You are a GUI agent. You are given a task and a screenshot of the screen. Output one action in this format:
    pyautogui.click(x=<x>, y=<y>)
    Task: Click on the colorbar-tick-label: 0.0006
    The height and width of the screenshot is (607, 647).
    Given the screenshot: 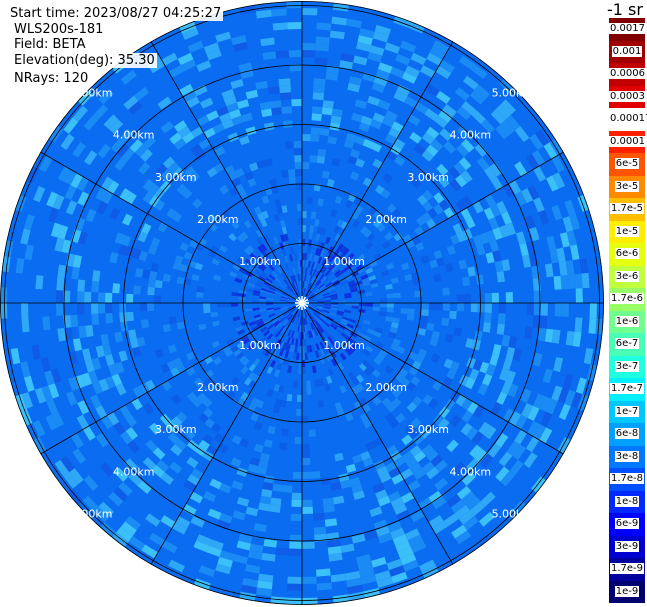 What is the action you would take?
    pyautogui.click(x=627, y=73)
    